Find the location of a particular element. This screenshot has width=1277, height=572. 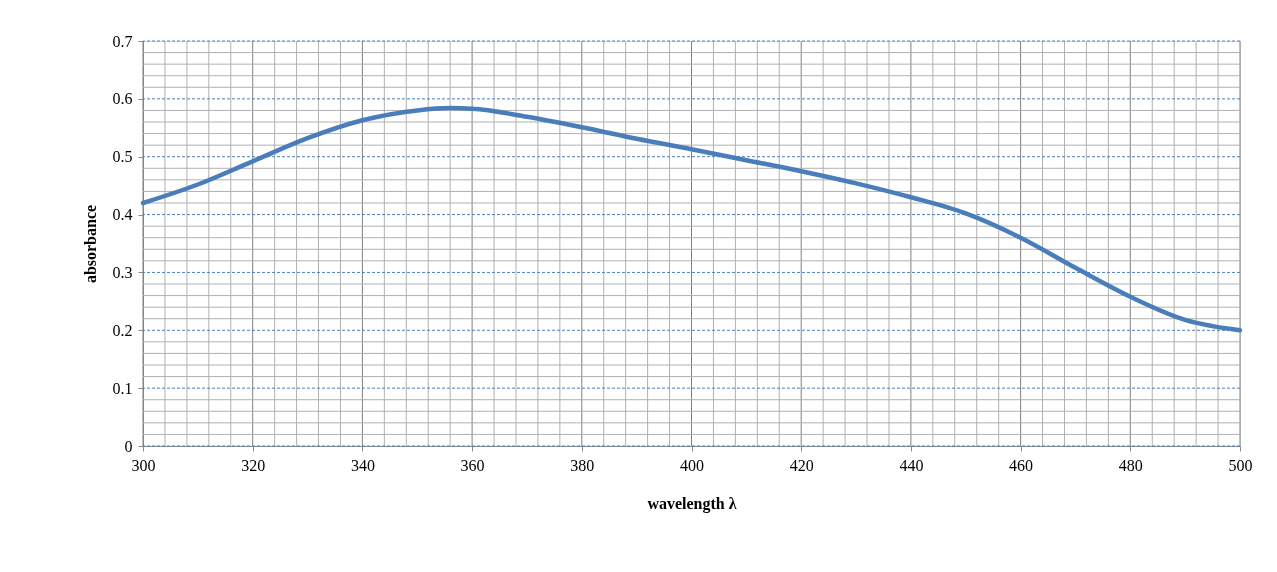

x-tick-label: 460 is located at coordinates (1021, 465).